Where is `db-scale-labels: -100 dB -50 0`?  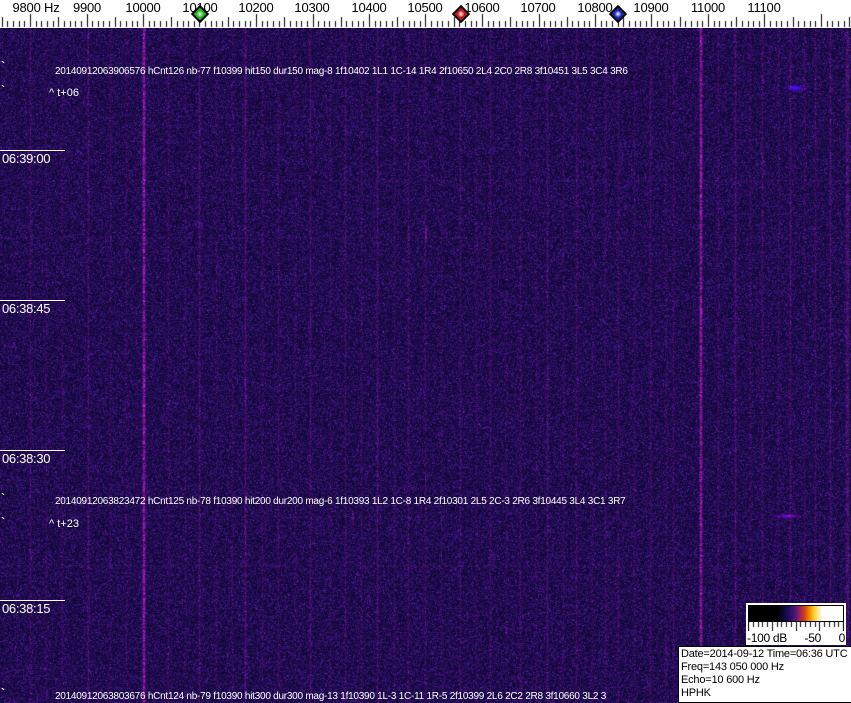 db-scale-labels: -100 dB -50 0 is located at coordinates (796, 638).